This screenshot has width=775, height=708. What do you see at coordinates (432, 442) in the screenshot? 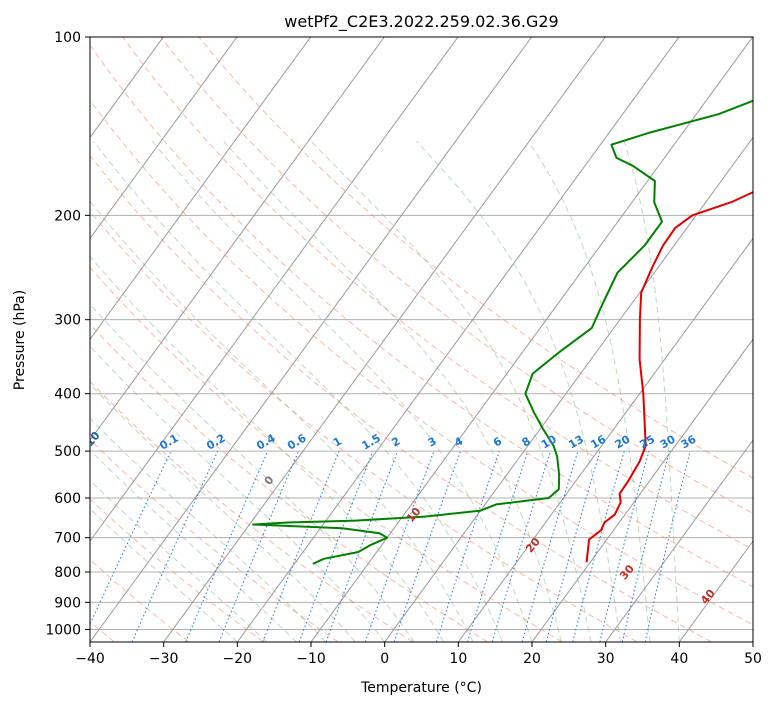
I see `mixing-ratio-label: 3` at bounding box center [432, 442].